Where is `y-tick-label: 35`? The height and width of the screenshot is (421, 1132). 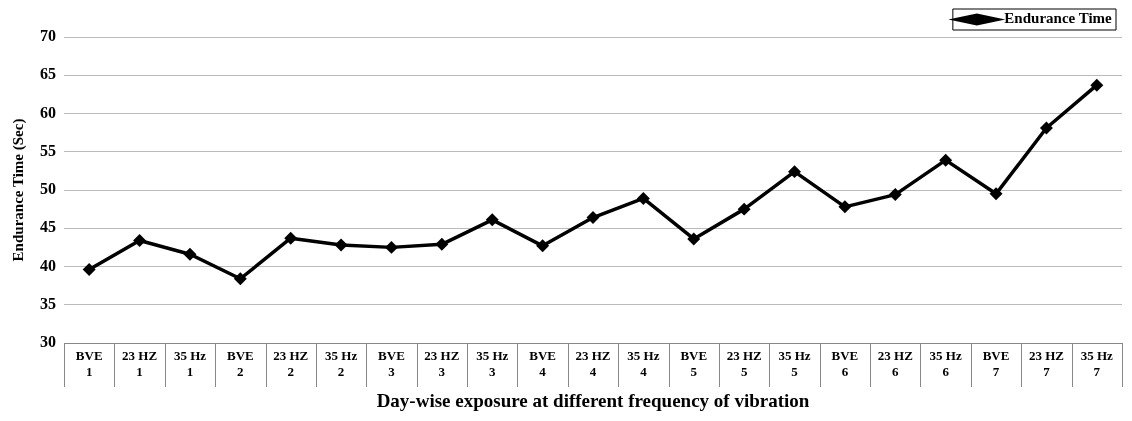 y-tick-label: 35 is located at coordinates (48, 303).